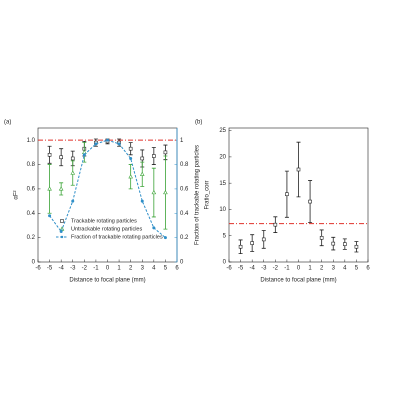 This screenshot has width=400, height=400. Describe the element at coordinates (31, 165) in the screenshot. I see `y-tick-label: 0.8` at that location.